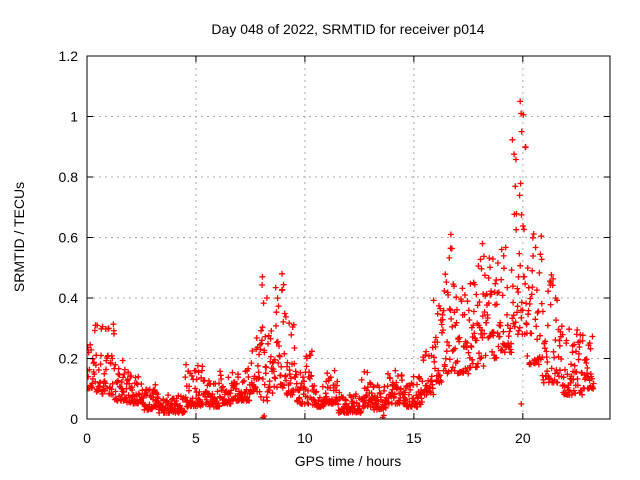 This screenshot has width=640, height=480. I want to click on x-axis-label: GPS time / hours, so click(348, 461).